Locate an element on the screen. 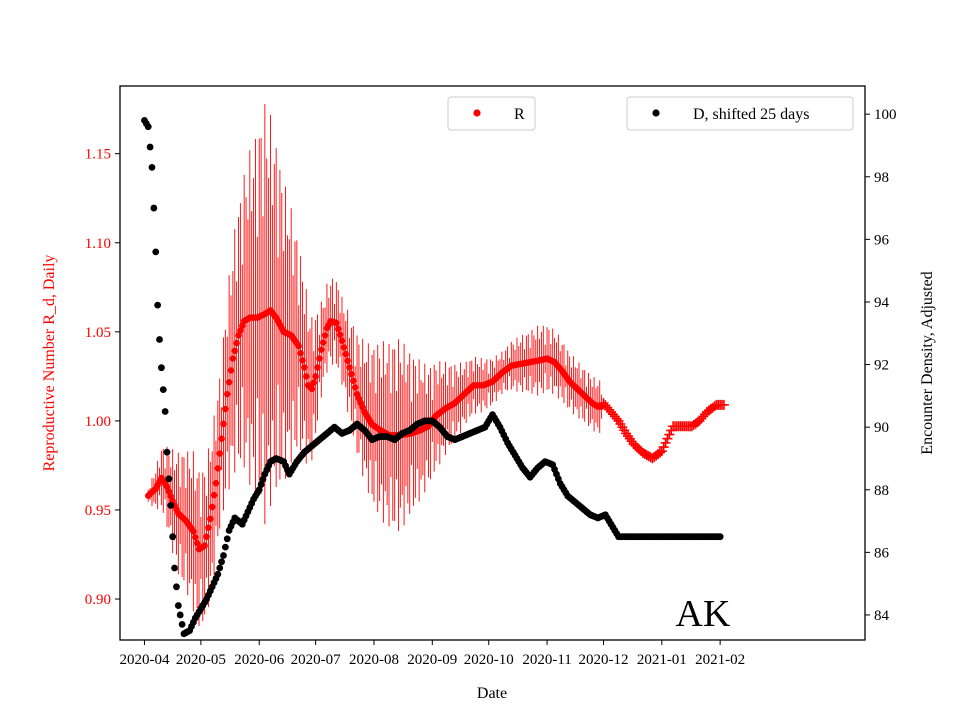 This screenshot has height=720, width=960. left-tick-label: 1.10 is located at coordinates (98, 244).